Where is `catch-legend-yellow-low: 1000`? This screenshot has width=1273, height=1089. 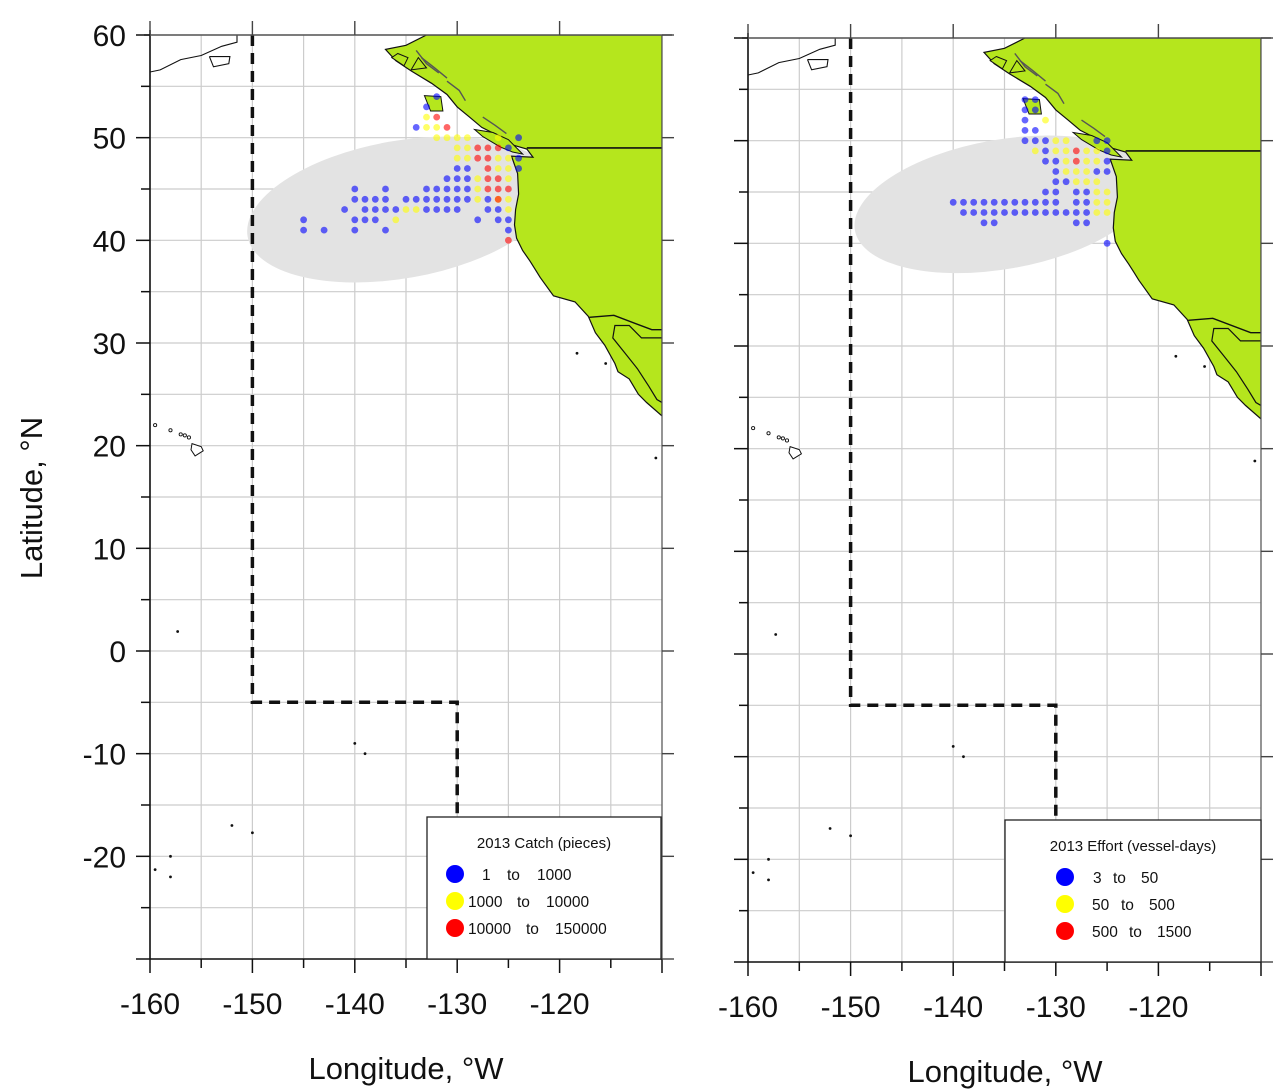
catch-legend-yellow-low: 1000 is located at coordinates (485, 902).